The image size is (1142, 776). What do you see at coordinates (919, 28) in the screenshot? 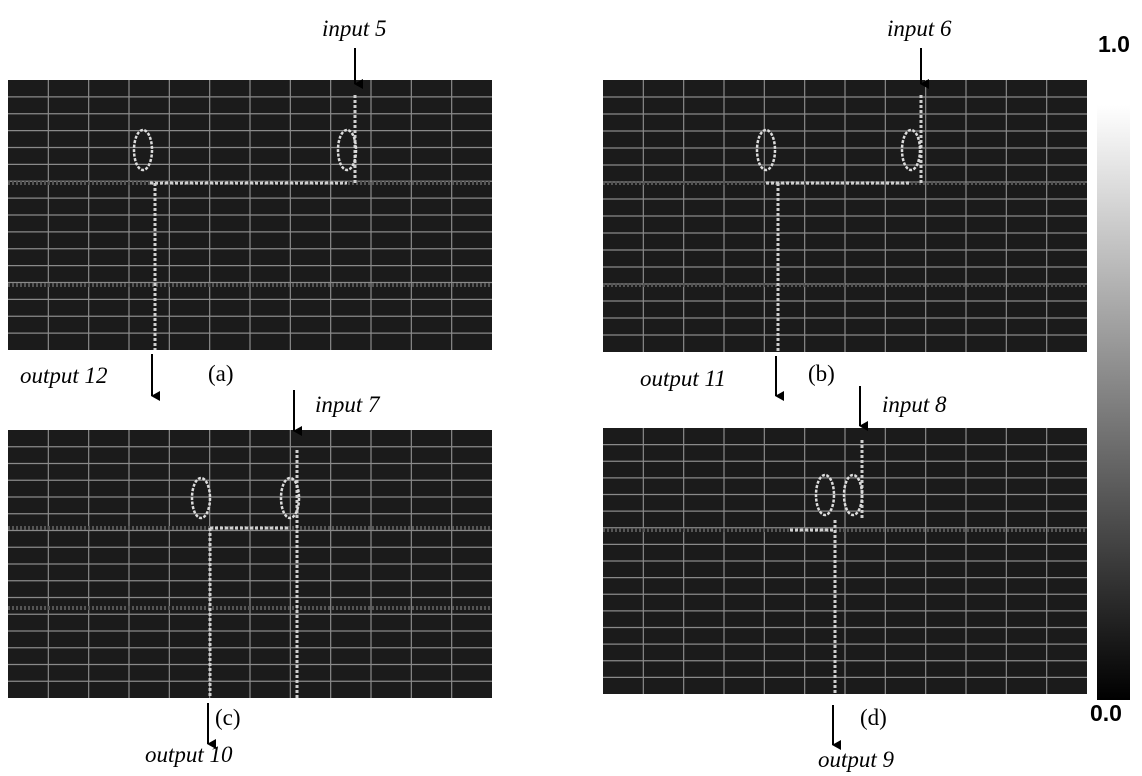
I see `input-label: input 6` at bounding box center [919, 28].